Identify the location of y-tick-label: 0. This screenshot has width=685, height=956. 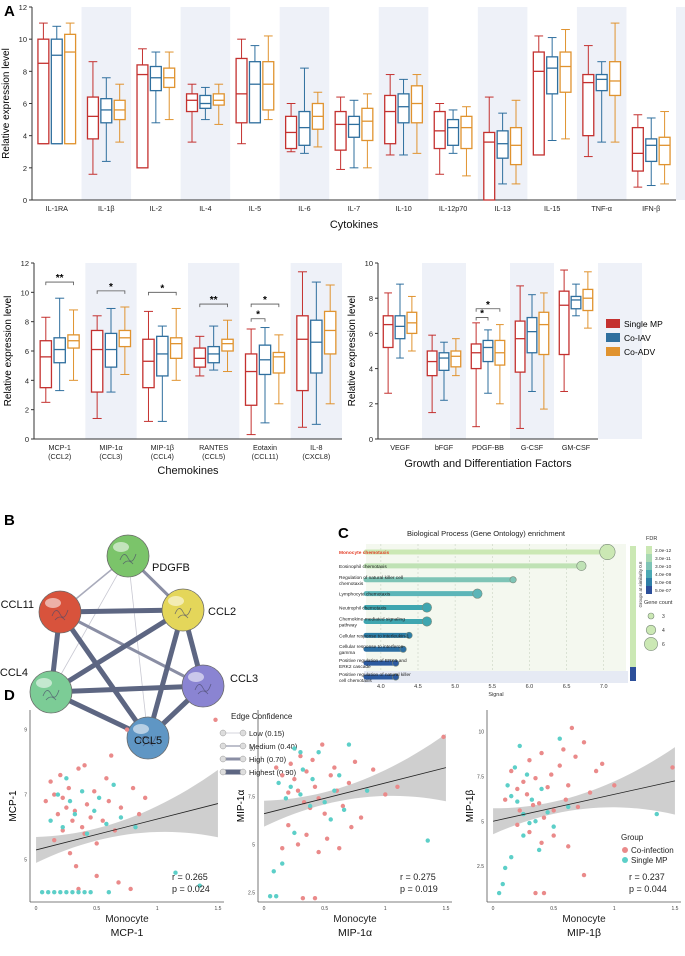
(371, 439).